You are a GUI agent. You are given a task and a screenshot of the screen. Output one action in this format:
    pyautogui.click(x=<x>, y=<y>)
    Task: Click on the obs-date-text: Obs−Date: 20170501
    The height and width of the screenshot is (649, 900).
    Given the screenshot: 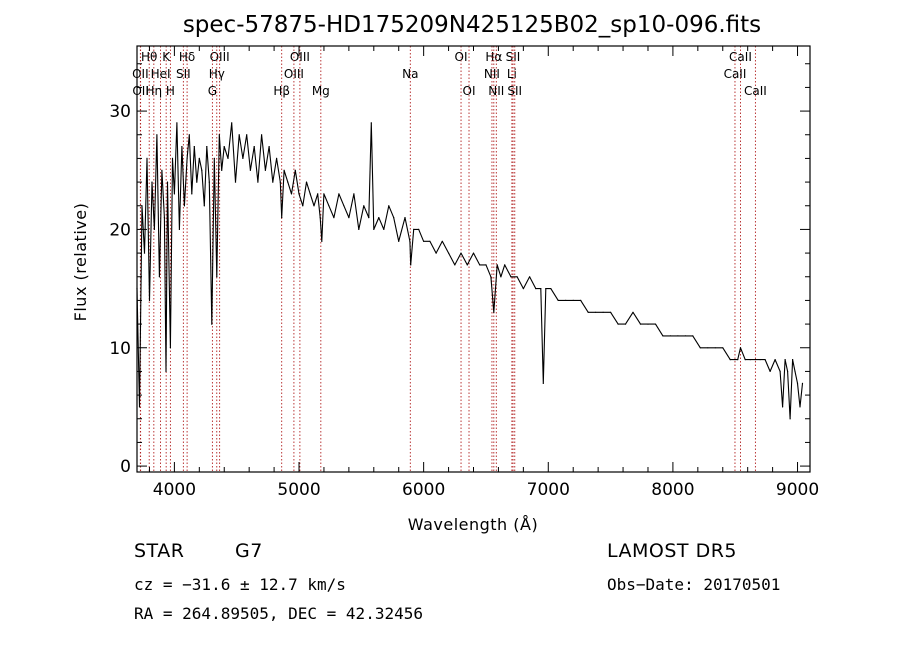 What is the action you would take?
    pyautogui.click(x=694, y=584)
    